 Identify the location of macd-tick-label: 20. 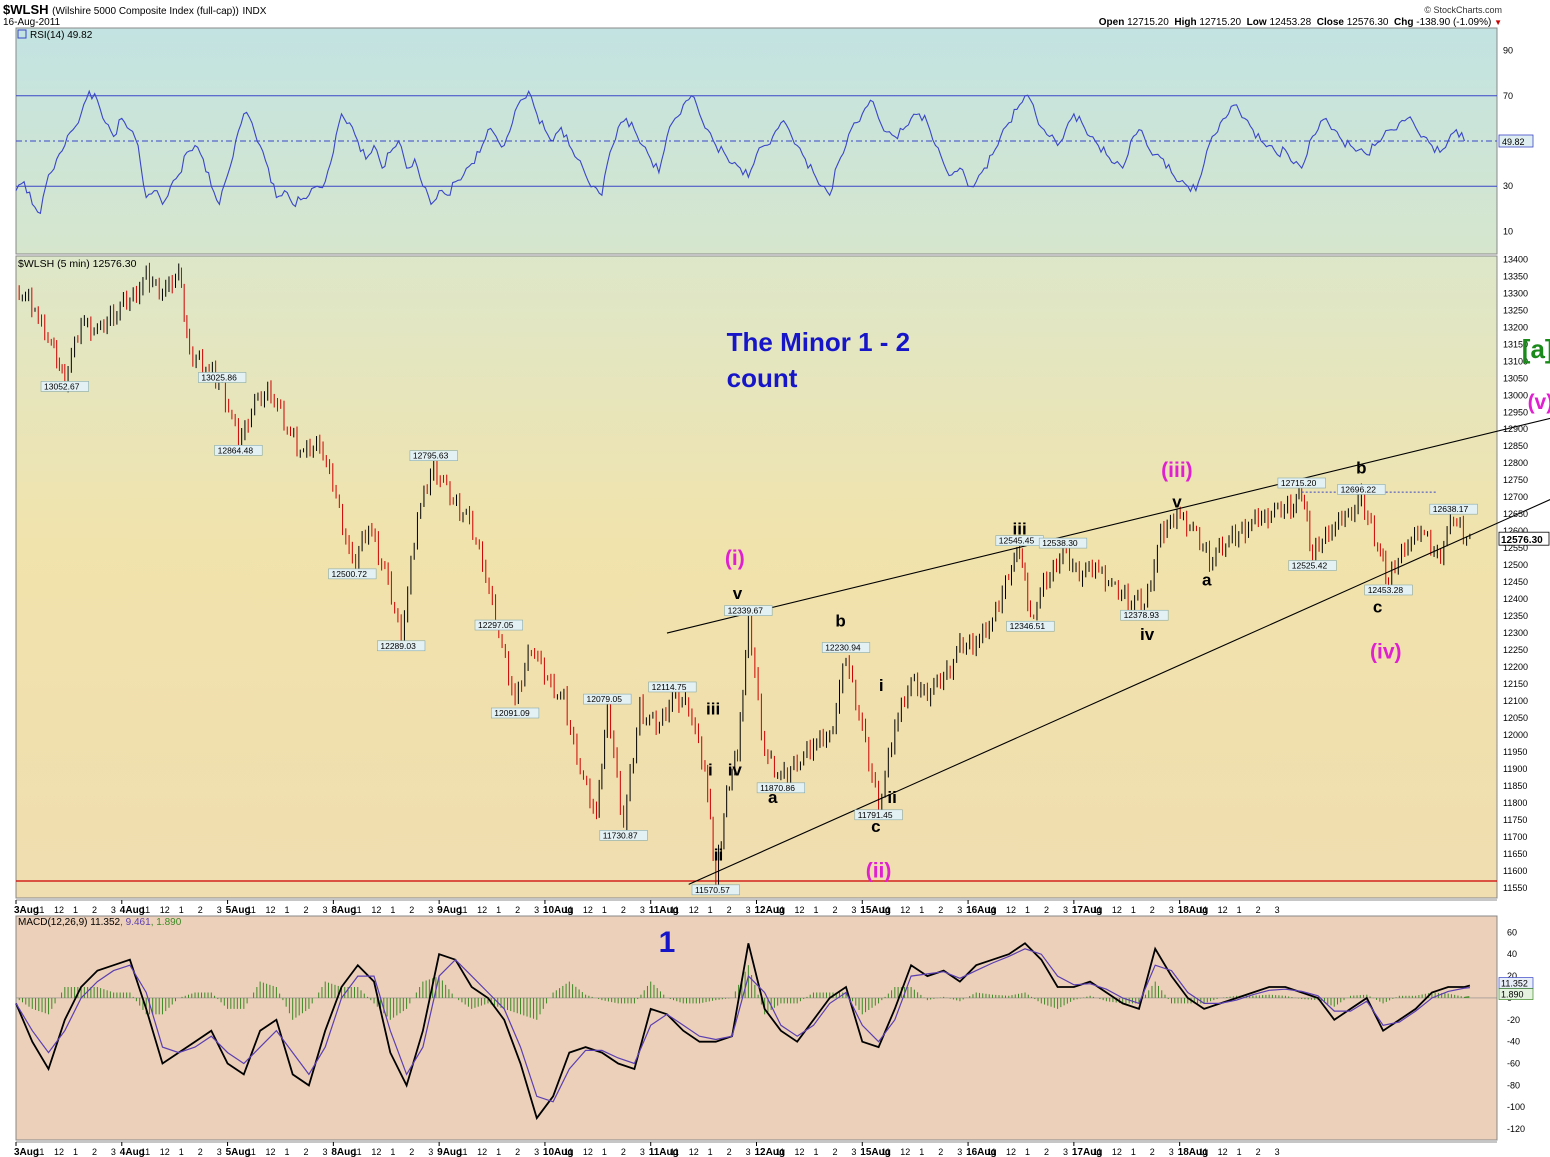
(1512, 976).